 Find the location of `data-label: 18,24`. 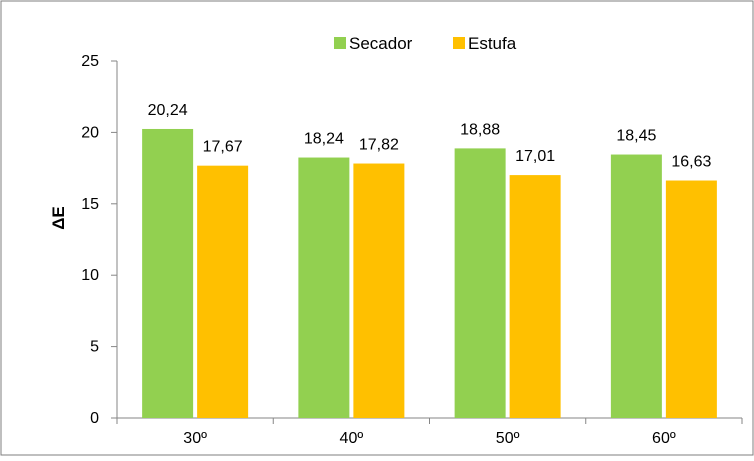

data-label: 18,24 is located at coordinates (324, 139).